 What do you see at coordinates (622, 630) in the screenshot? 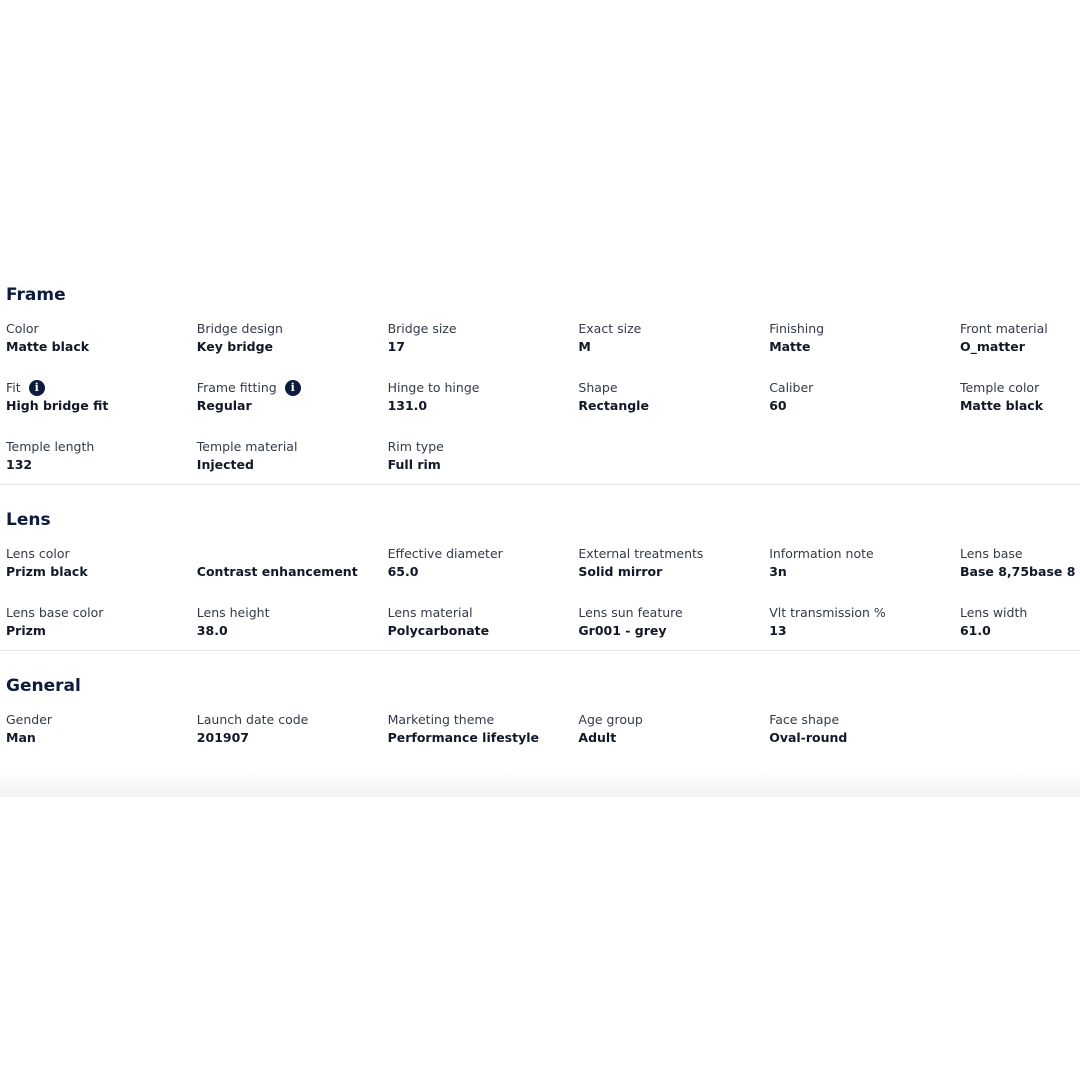
I see `spec-value: Gr001 - grey` at bounding box center [622, 630].